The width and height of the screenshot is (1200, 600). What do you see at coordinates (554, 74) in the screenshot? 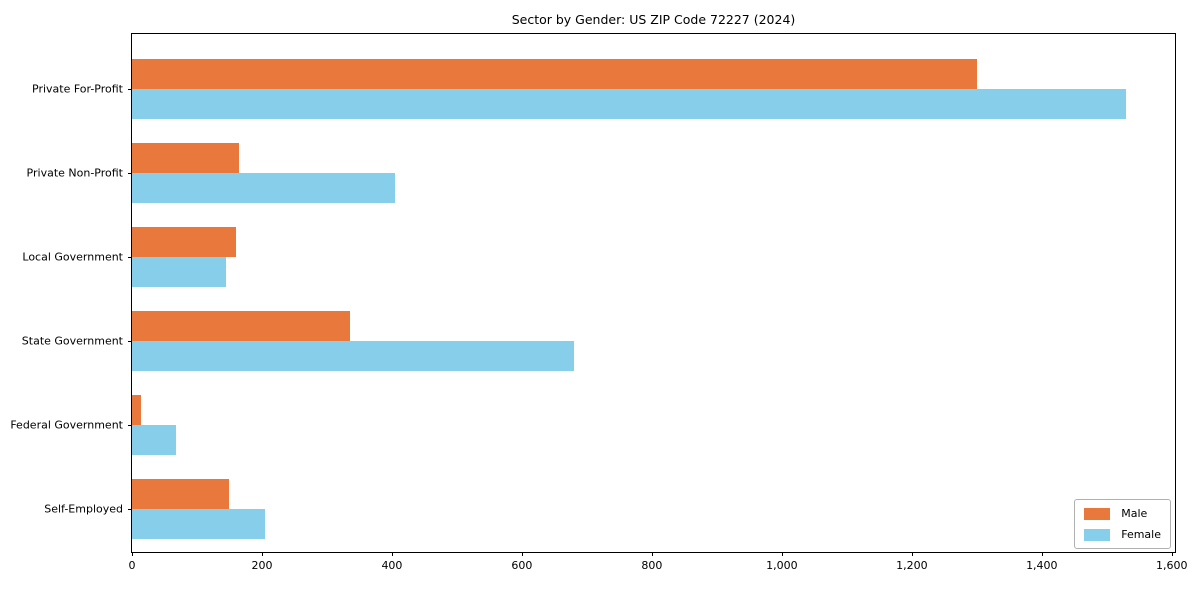
I see `bar-male-private-for-profit` at bounding box center [554, 74].